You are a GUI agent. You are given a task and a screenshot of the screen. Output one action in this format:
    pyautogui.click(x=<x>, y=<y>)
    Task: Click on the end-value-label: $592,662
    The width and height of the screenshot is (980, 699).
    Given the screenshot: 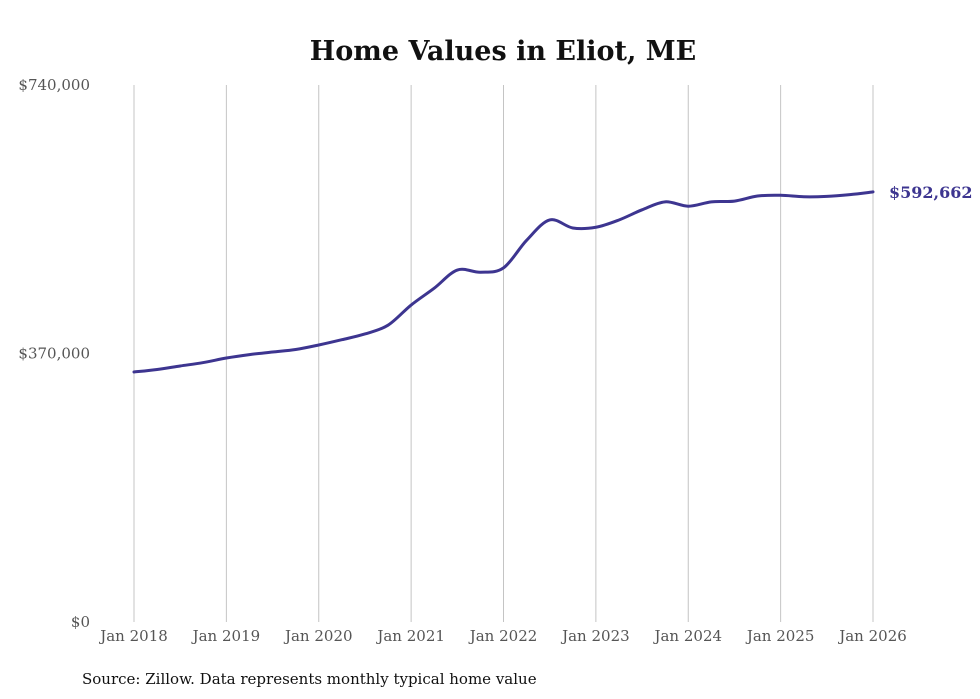 What is the action you would take?
    pyautogui.click(x=931, y=192)
    